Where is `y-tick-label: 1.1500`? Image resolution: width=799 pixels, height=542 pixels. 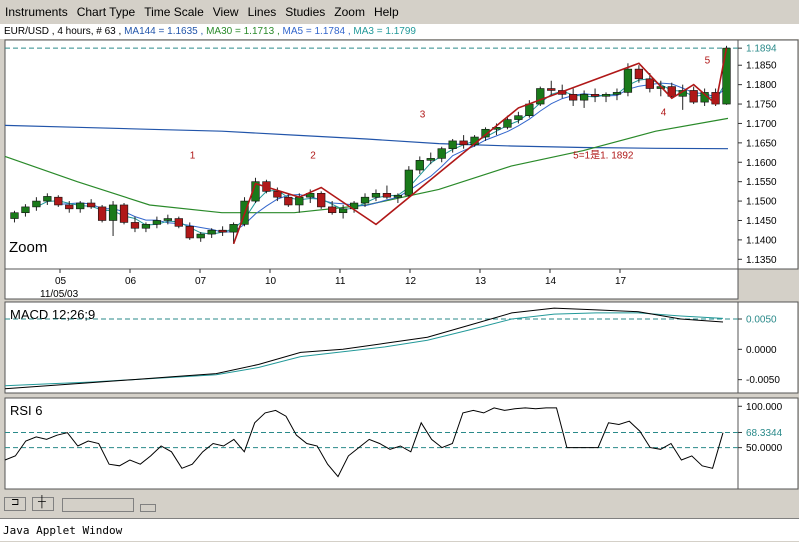 y-tick-label: 1.1500 is located at coordinates (761, 202).